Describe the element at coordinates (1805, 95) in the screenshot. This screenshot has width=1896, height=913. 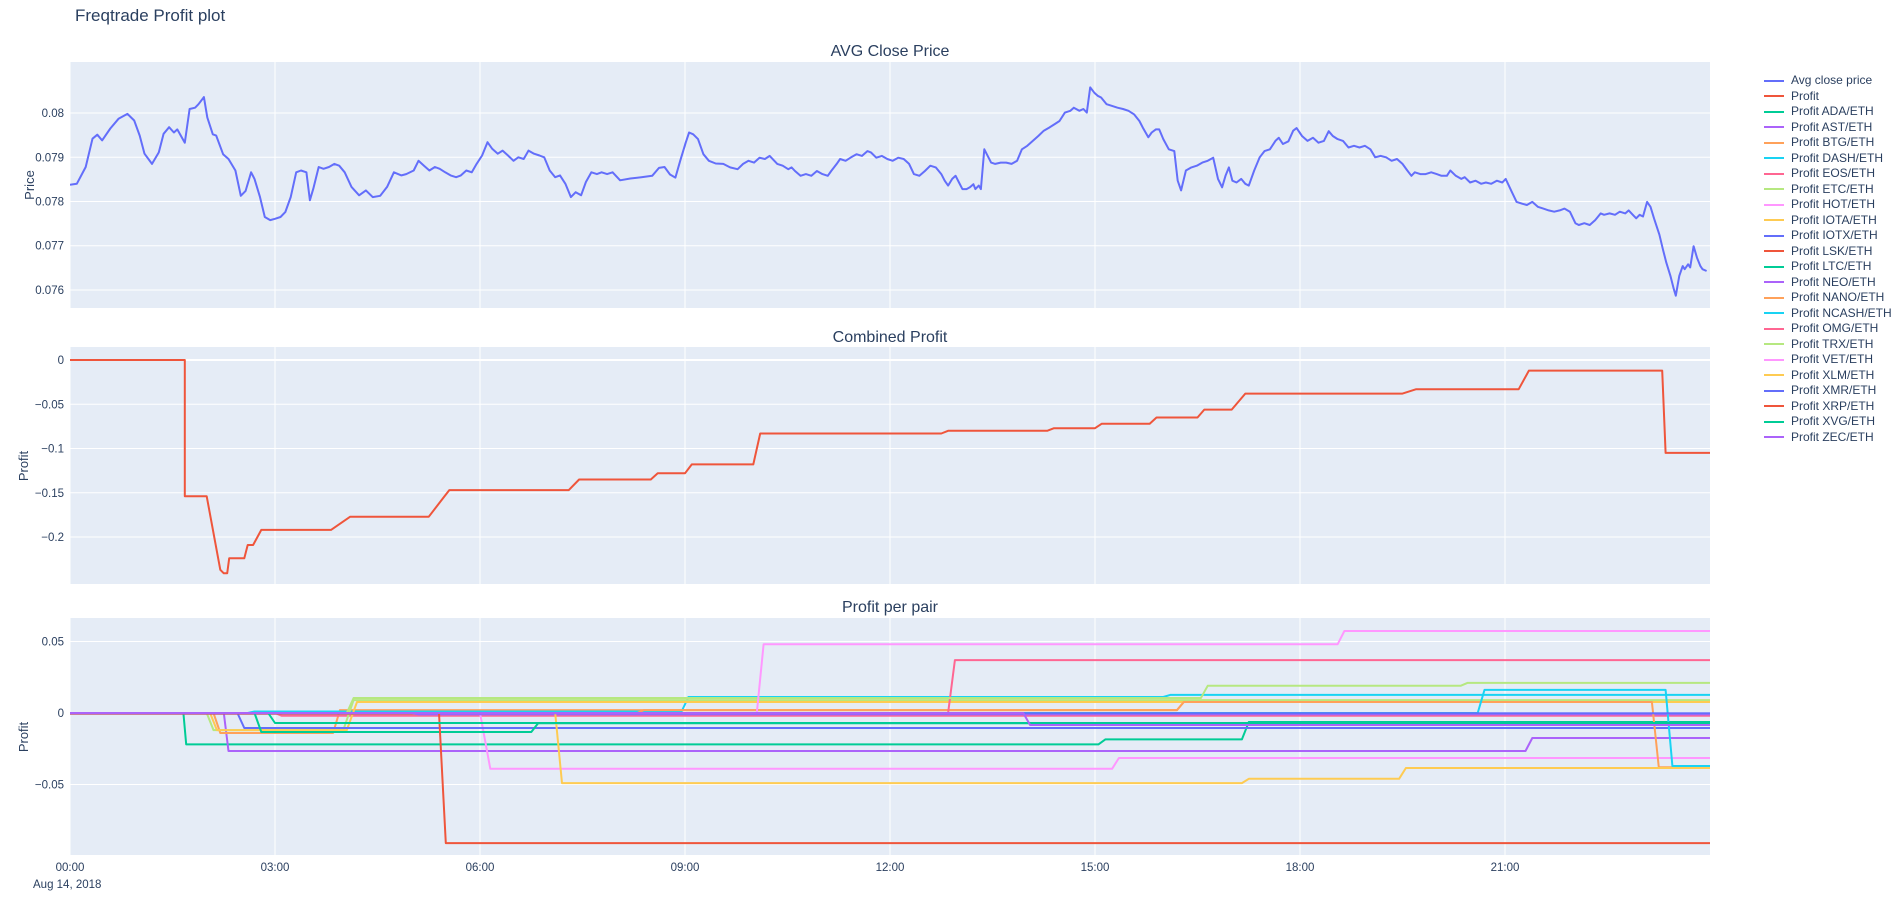
I see `legend-label: Profit` at that location.